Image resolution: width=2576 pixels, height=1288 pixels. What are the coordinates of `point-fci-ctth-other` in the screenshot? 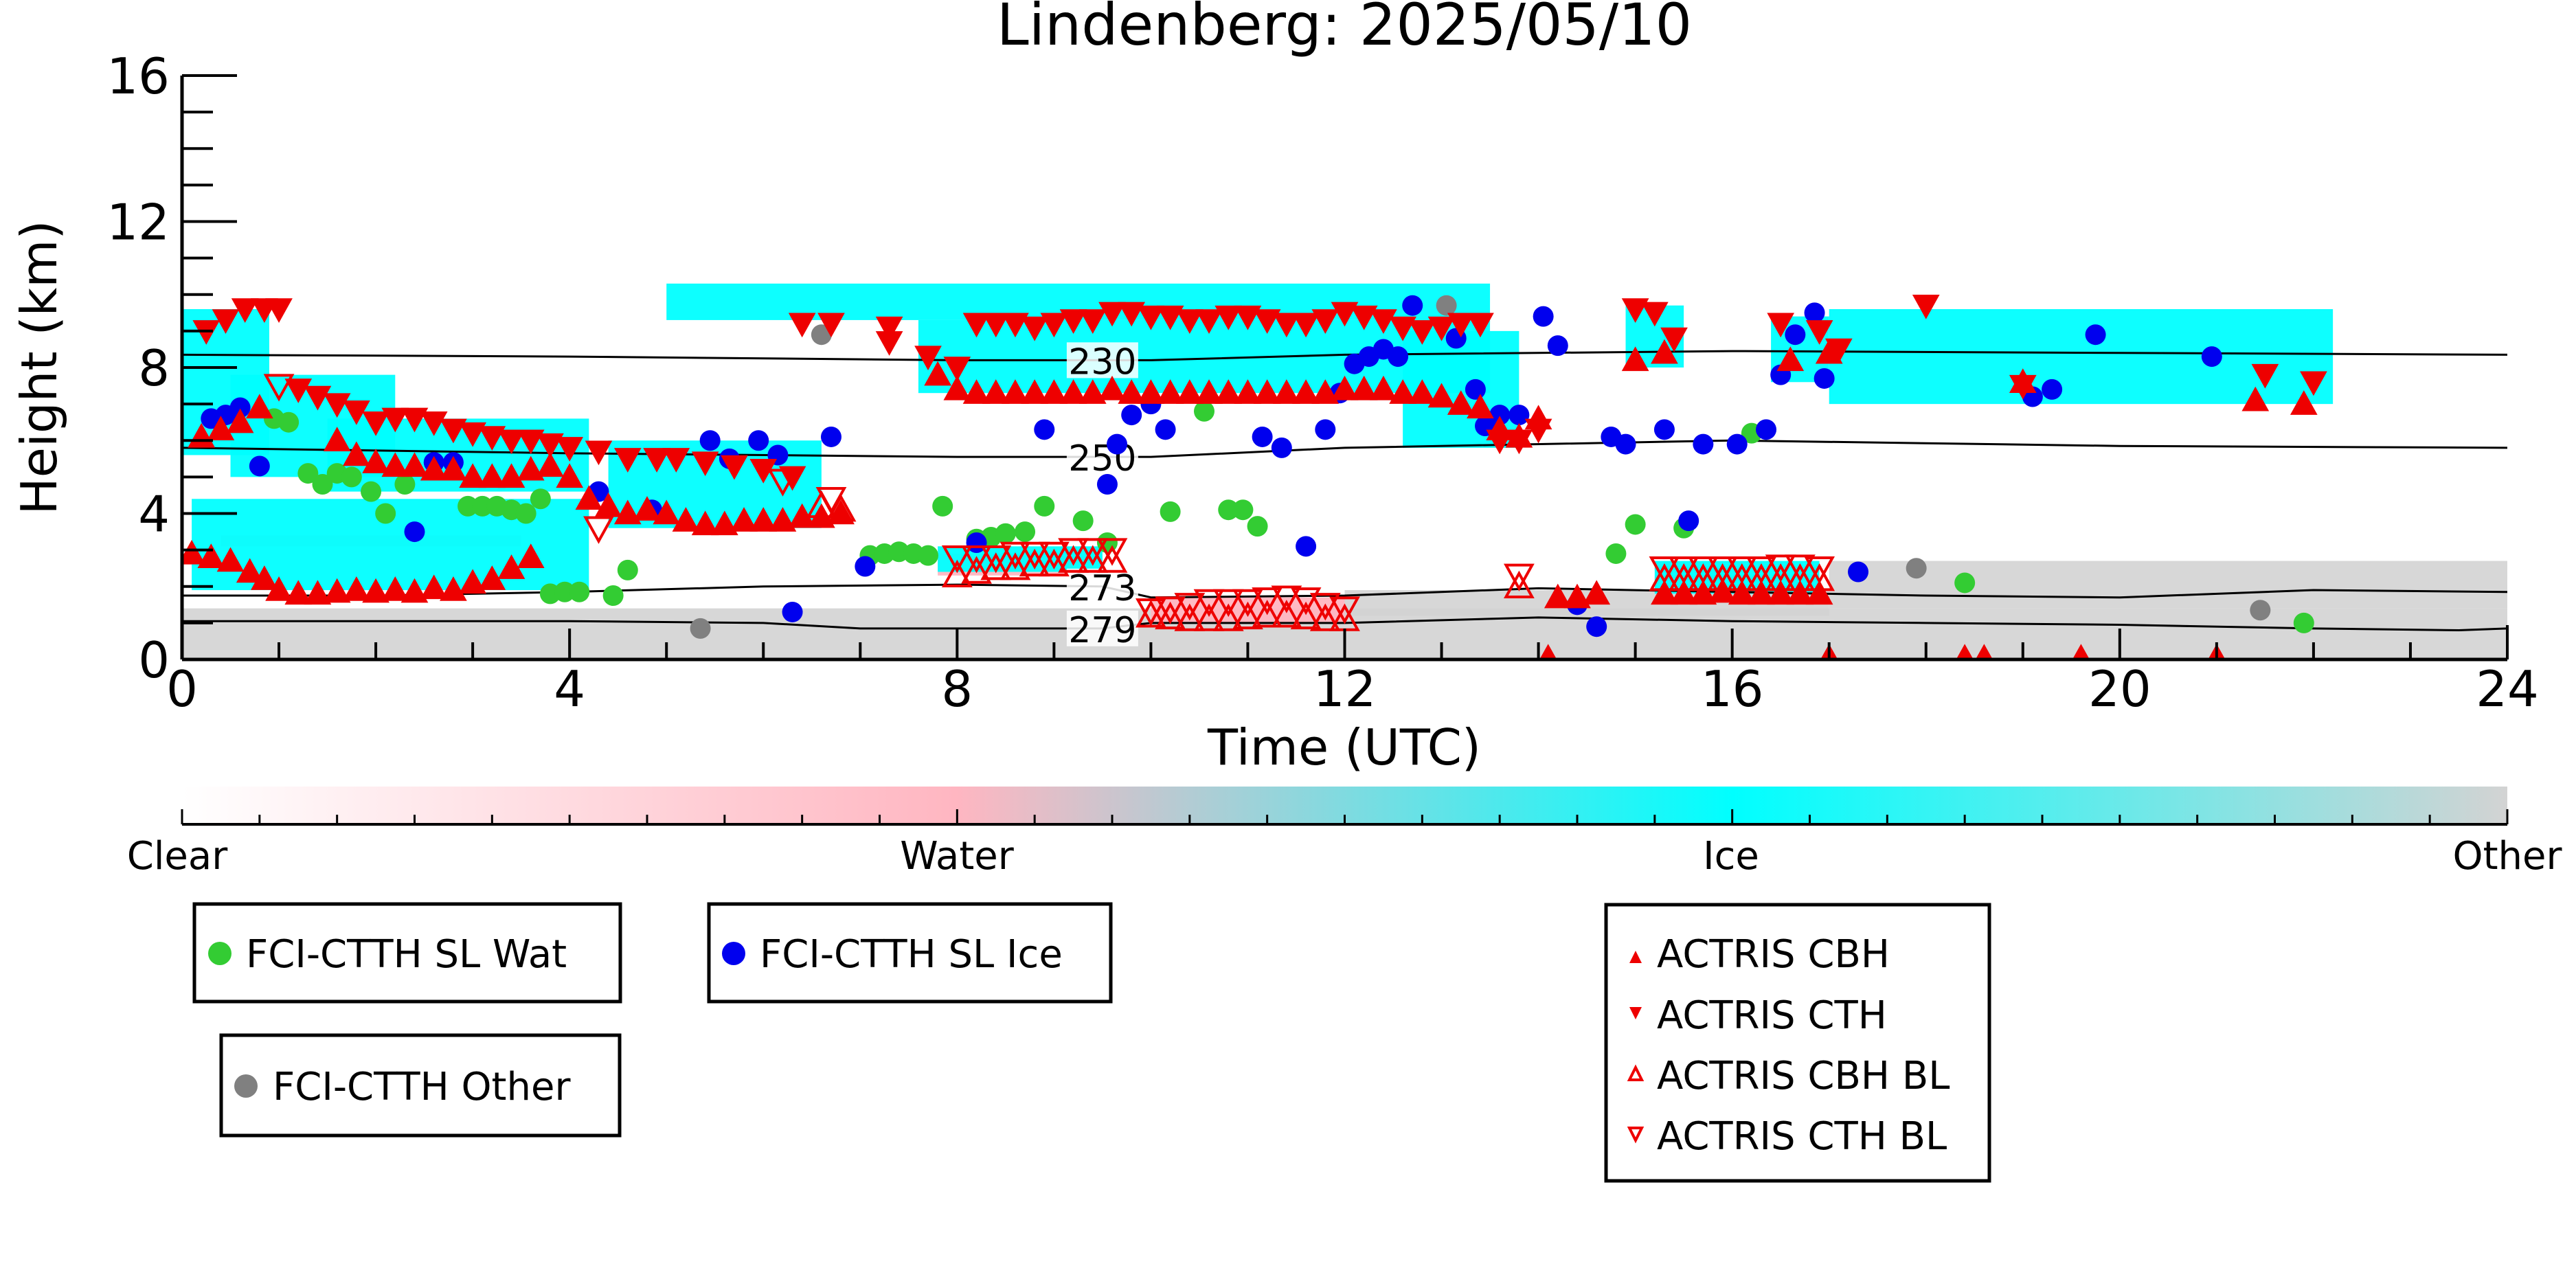 It's located at (2260, 610).